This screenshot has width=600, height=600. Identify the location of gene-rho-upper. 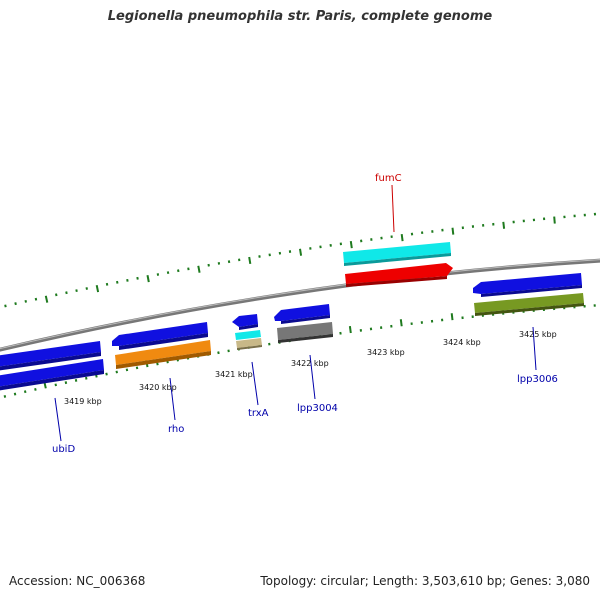
(160, 336).